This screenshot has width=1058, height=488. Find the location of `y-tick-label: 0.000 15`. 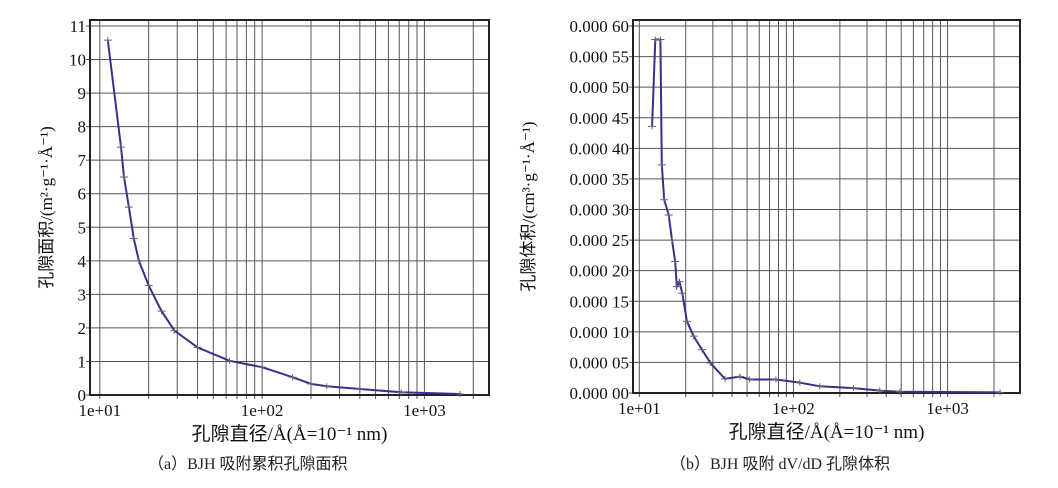

y-tick-label: 0.000 15 is located at coordinates (600, 301).